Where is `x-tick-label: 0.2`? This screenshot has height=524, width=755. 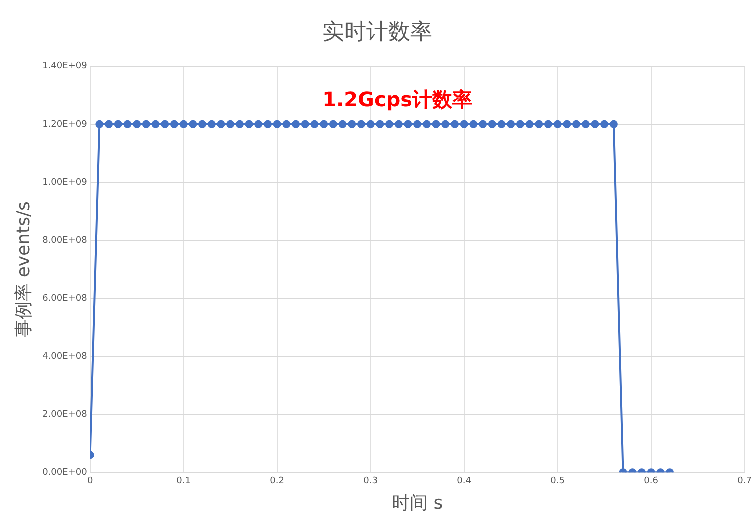 x-tick-label: 0.2 is located at coordinates (277, 481).